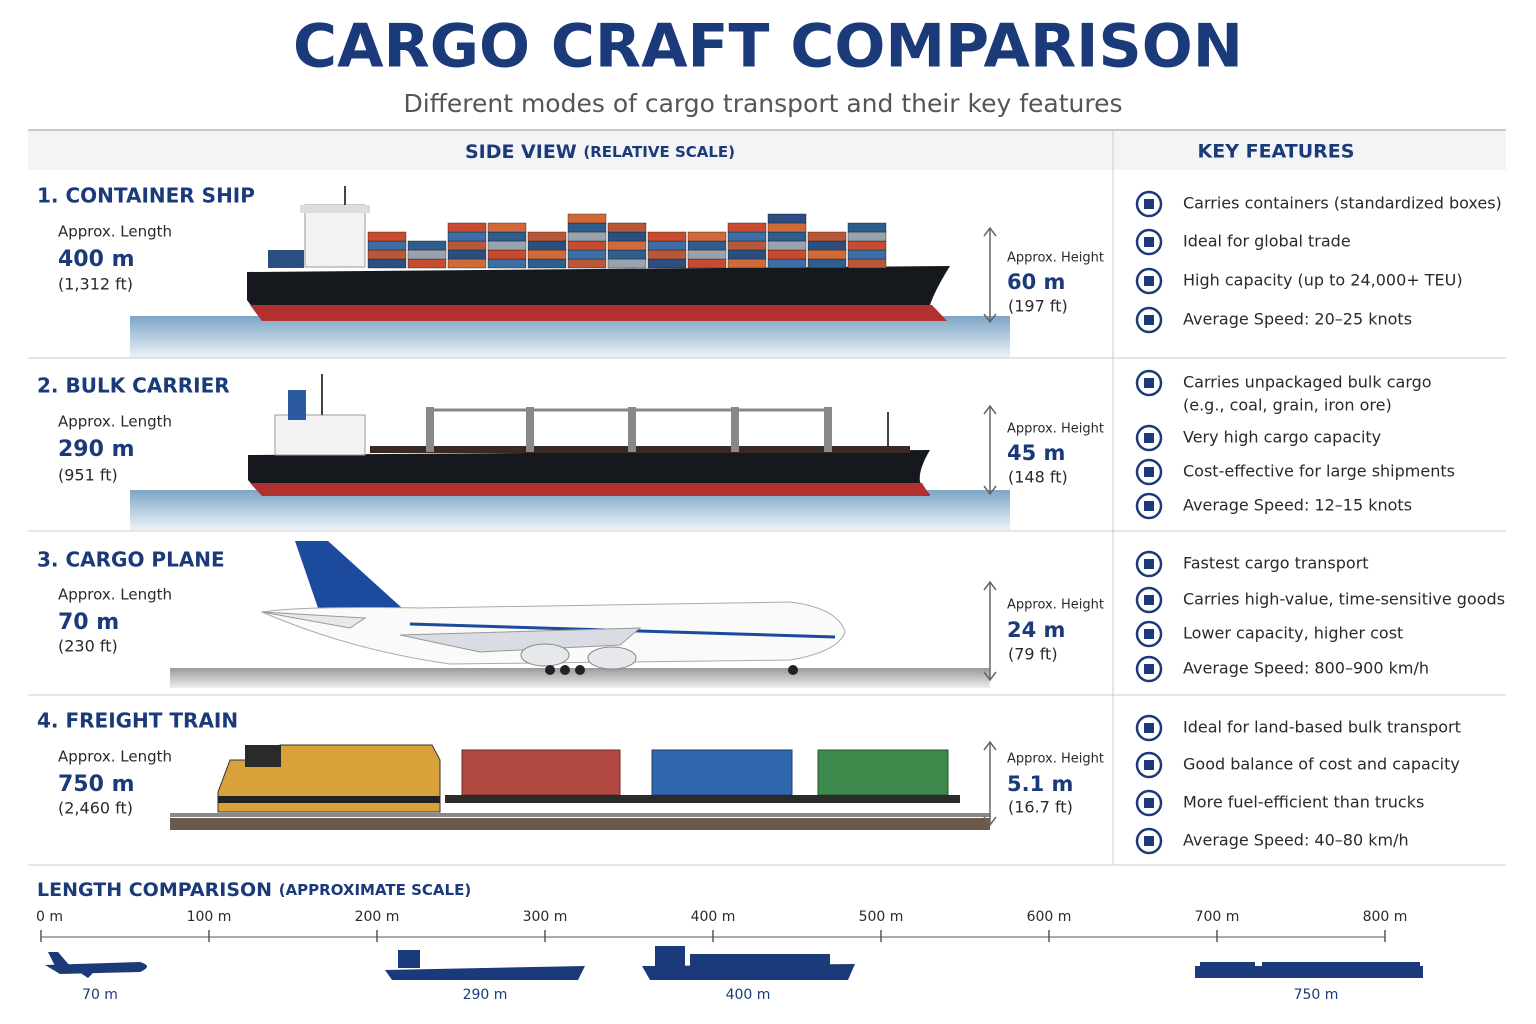 The height and width of the screenshot is (1024, 1536). I want to click on feature-text: Average Speed: 12–15 knots, so click(1297, 505).